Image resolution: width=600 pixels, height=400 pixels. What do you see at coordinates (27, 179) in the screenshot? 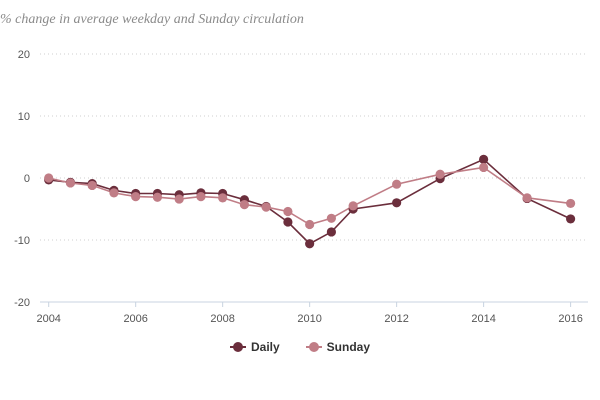
I see `y-tick-label: 0` at bounding box center [27, 179].